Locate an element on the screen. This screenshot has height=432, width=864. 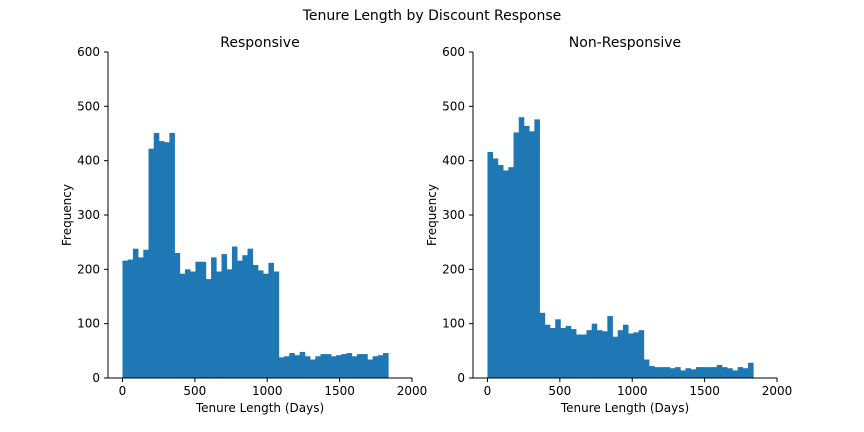
x-ticks-non-responsive: 0 500 1000 1500 2000 is located at coordinates (638, 388).